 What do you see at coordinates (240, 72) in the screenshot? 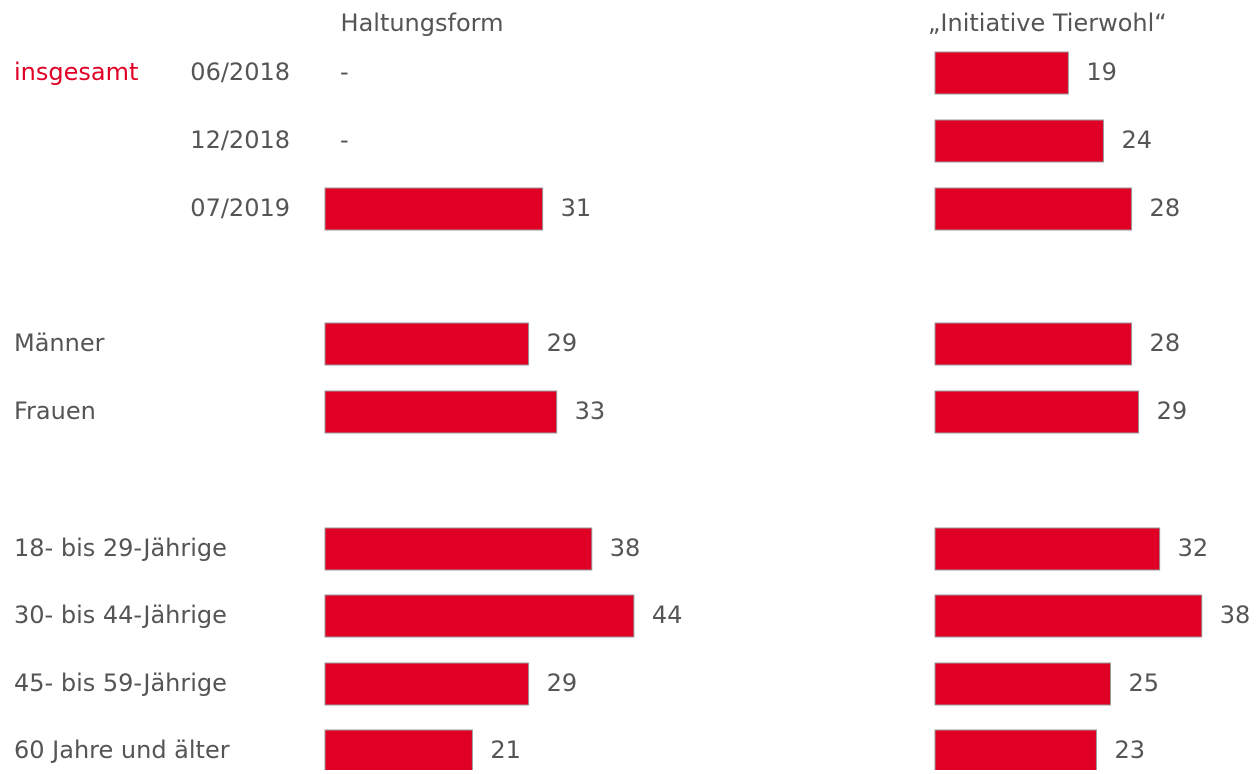
I see `category-label: 06/2018` at bounding box center [240, 72].